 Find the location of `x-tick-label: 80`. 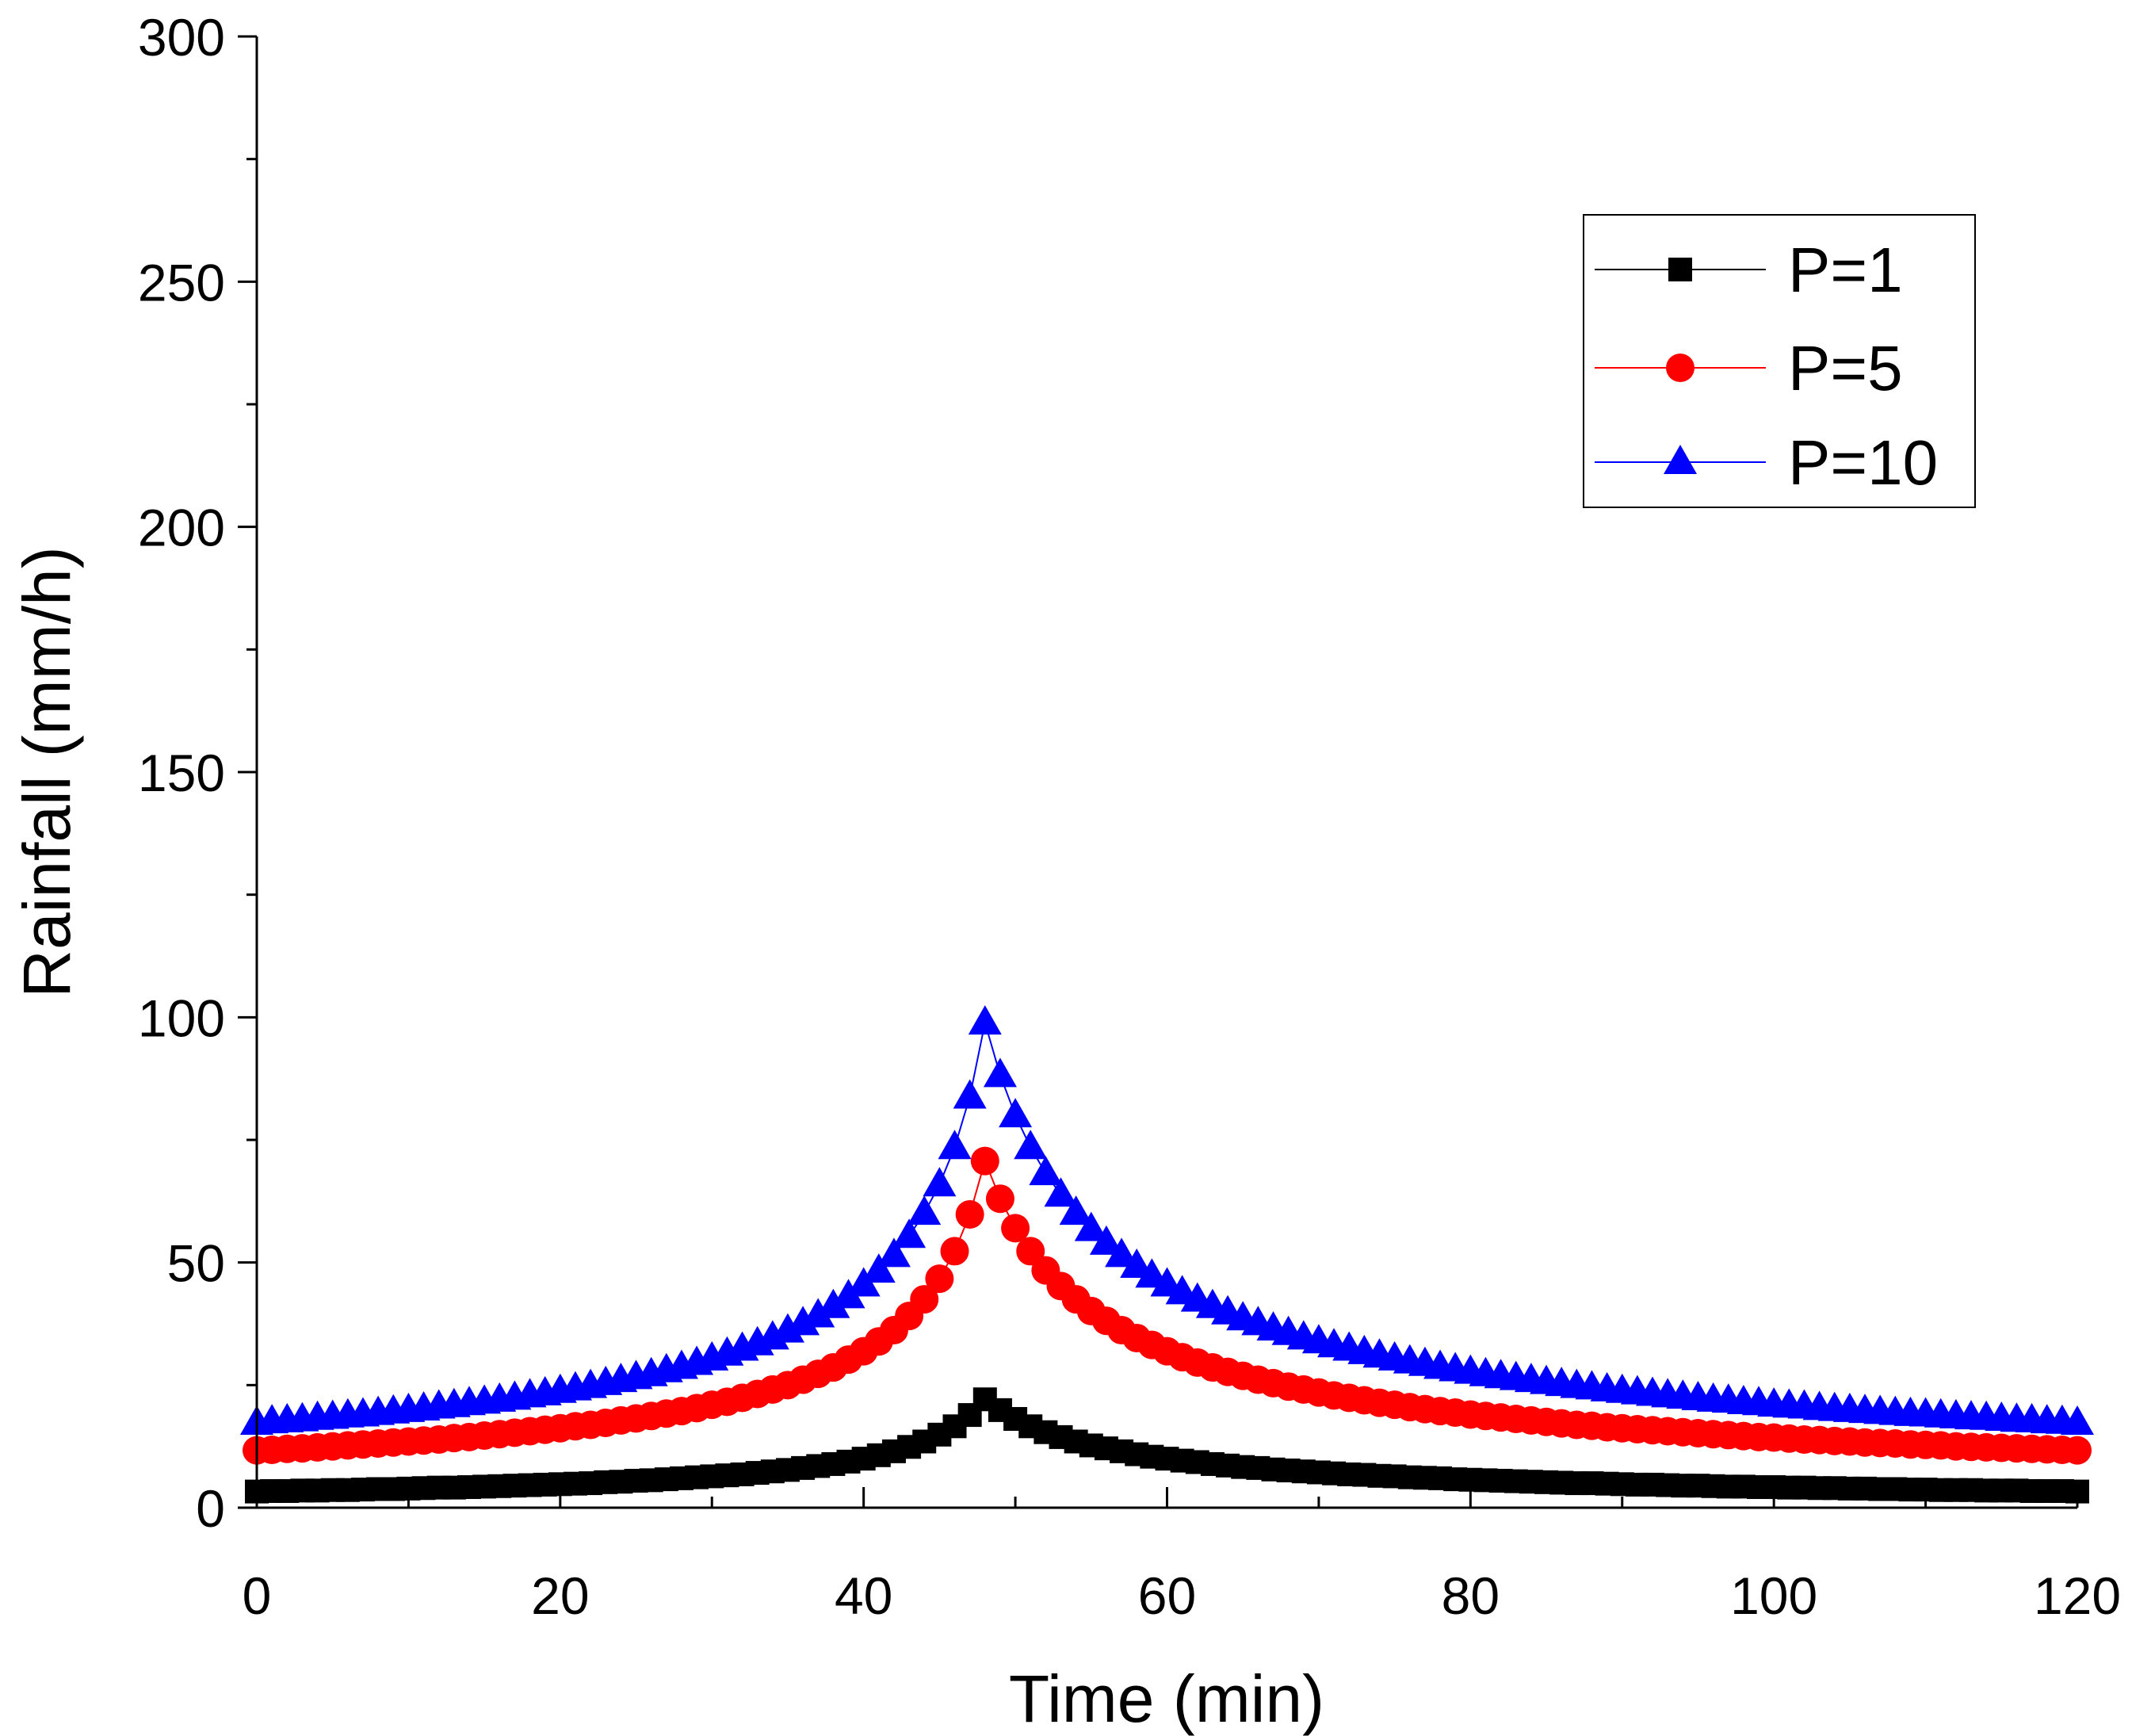

x-tick-label: 80 is located at coordinates (1471, 1595).